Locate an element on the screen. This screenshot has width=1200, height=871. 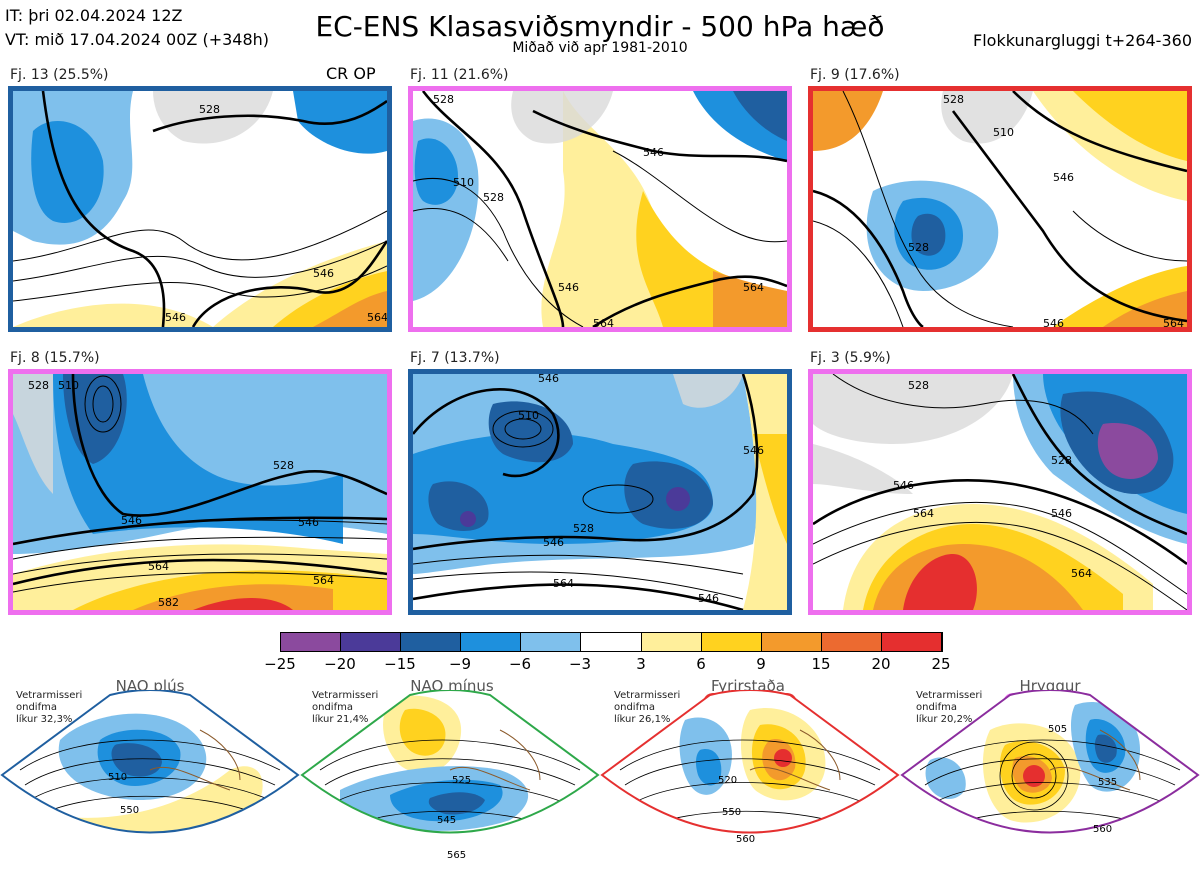
regime-contour-label: 525 is located at coordinates (461, 780).